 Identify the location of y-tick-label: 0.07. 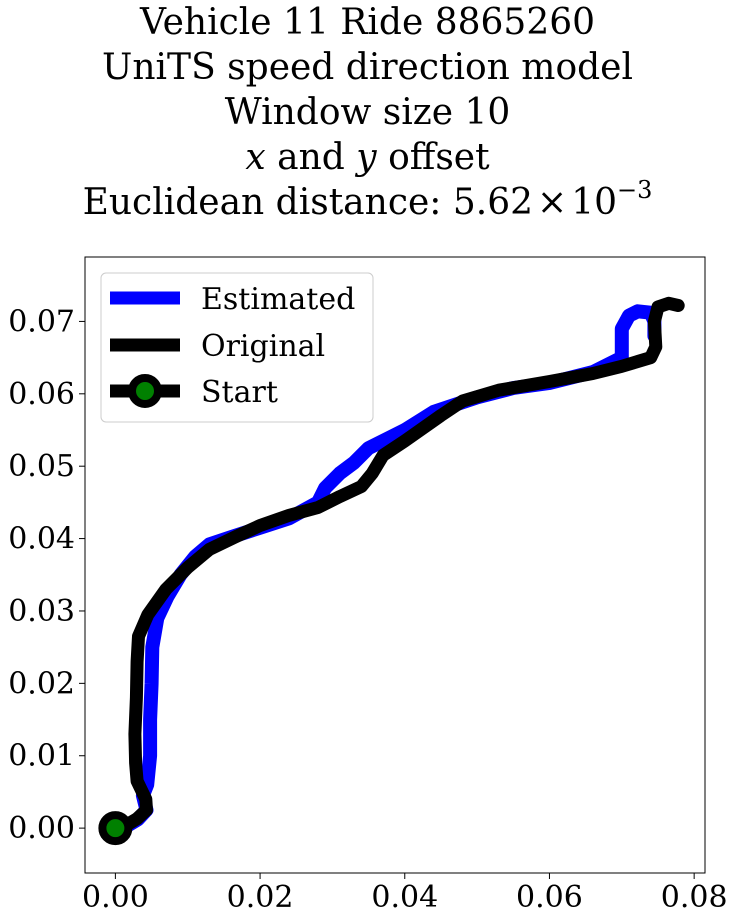
(41, 321).